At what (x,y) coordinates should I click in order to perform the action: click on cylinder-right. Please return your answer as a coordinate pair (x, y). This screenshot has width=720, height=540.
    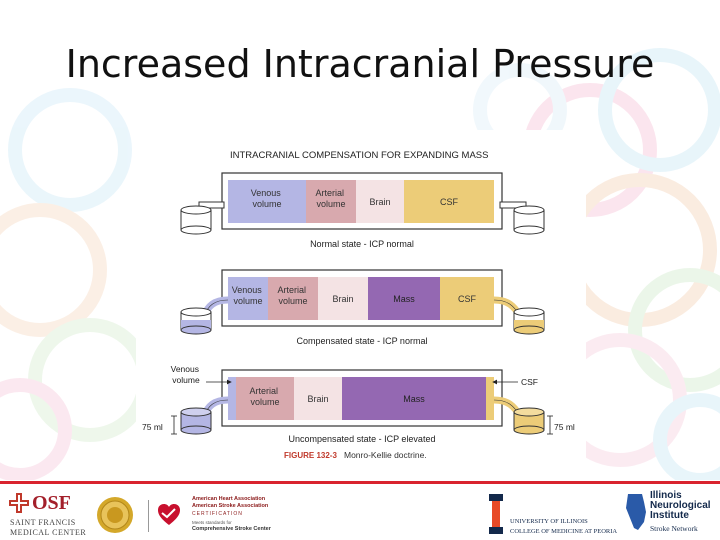
    Looking at the image, I should click on (529, 220).